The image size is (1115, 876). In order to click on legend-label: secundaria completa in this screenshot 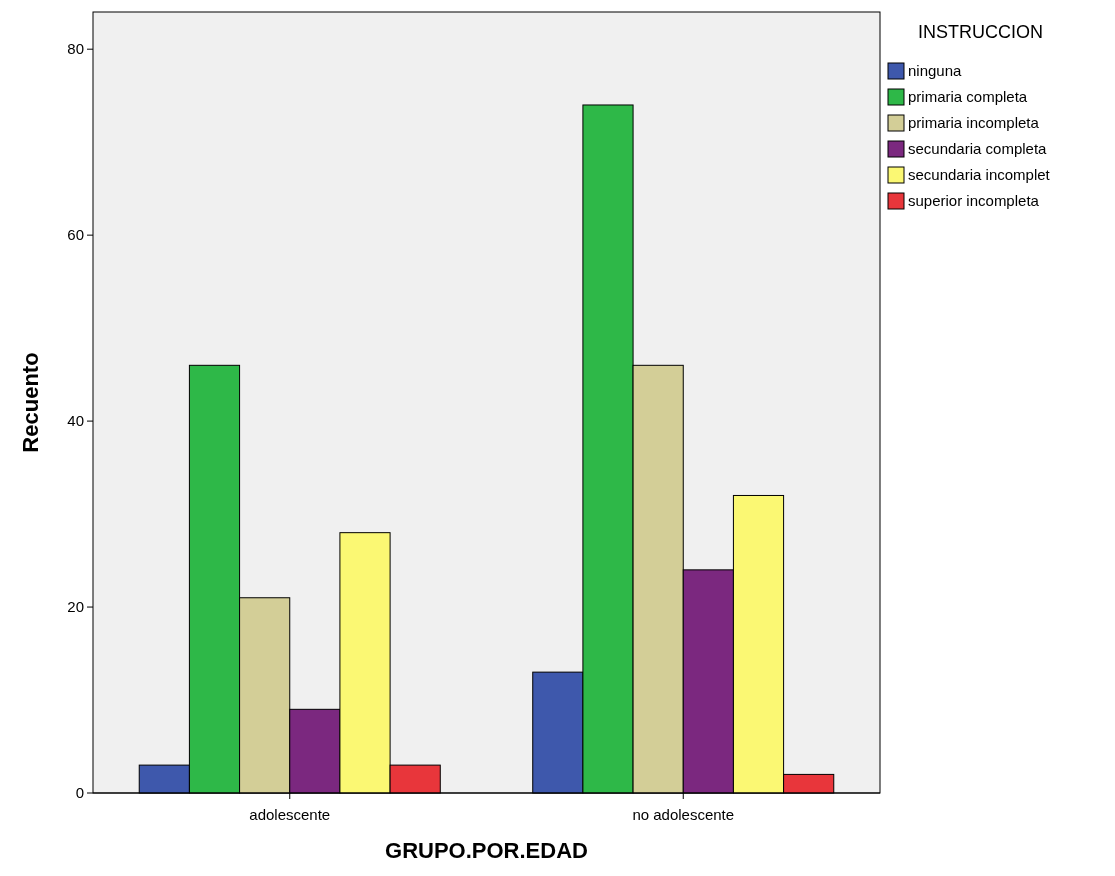, I will do `click(978, 149)`.